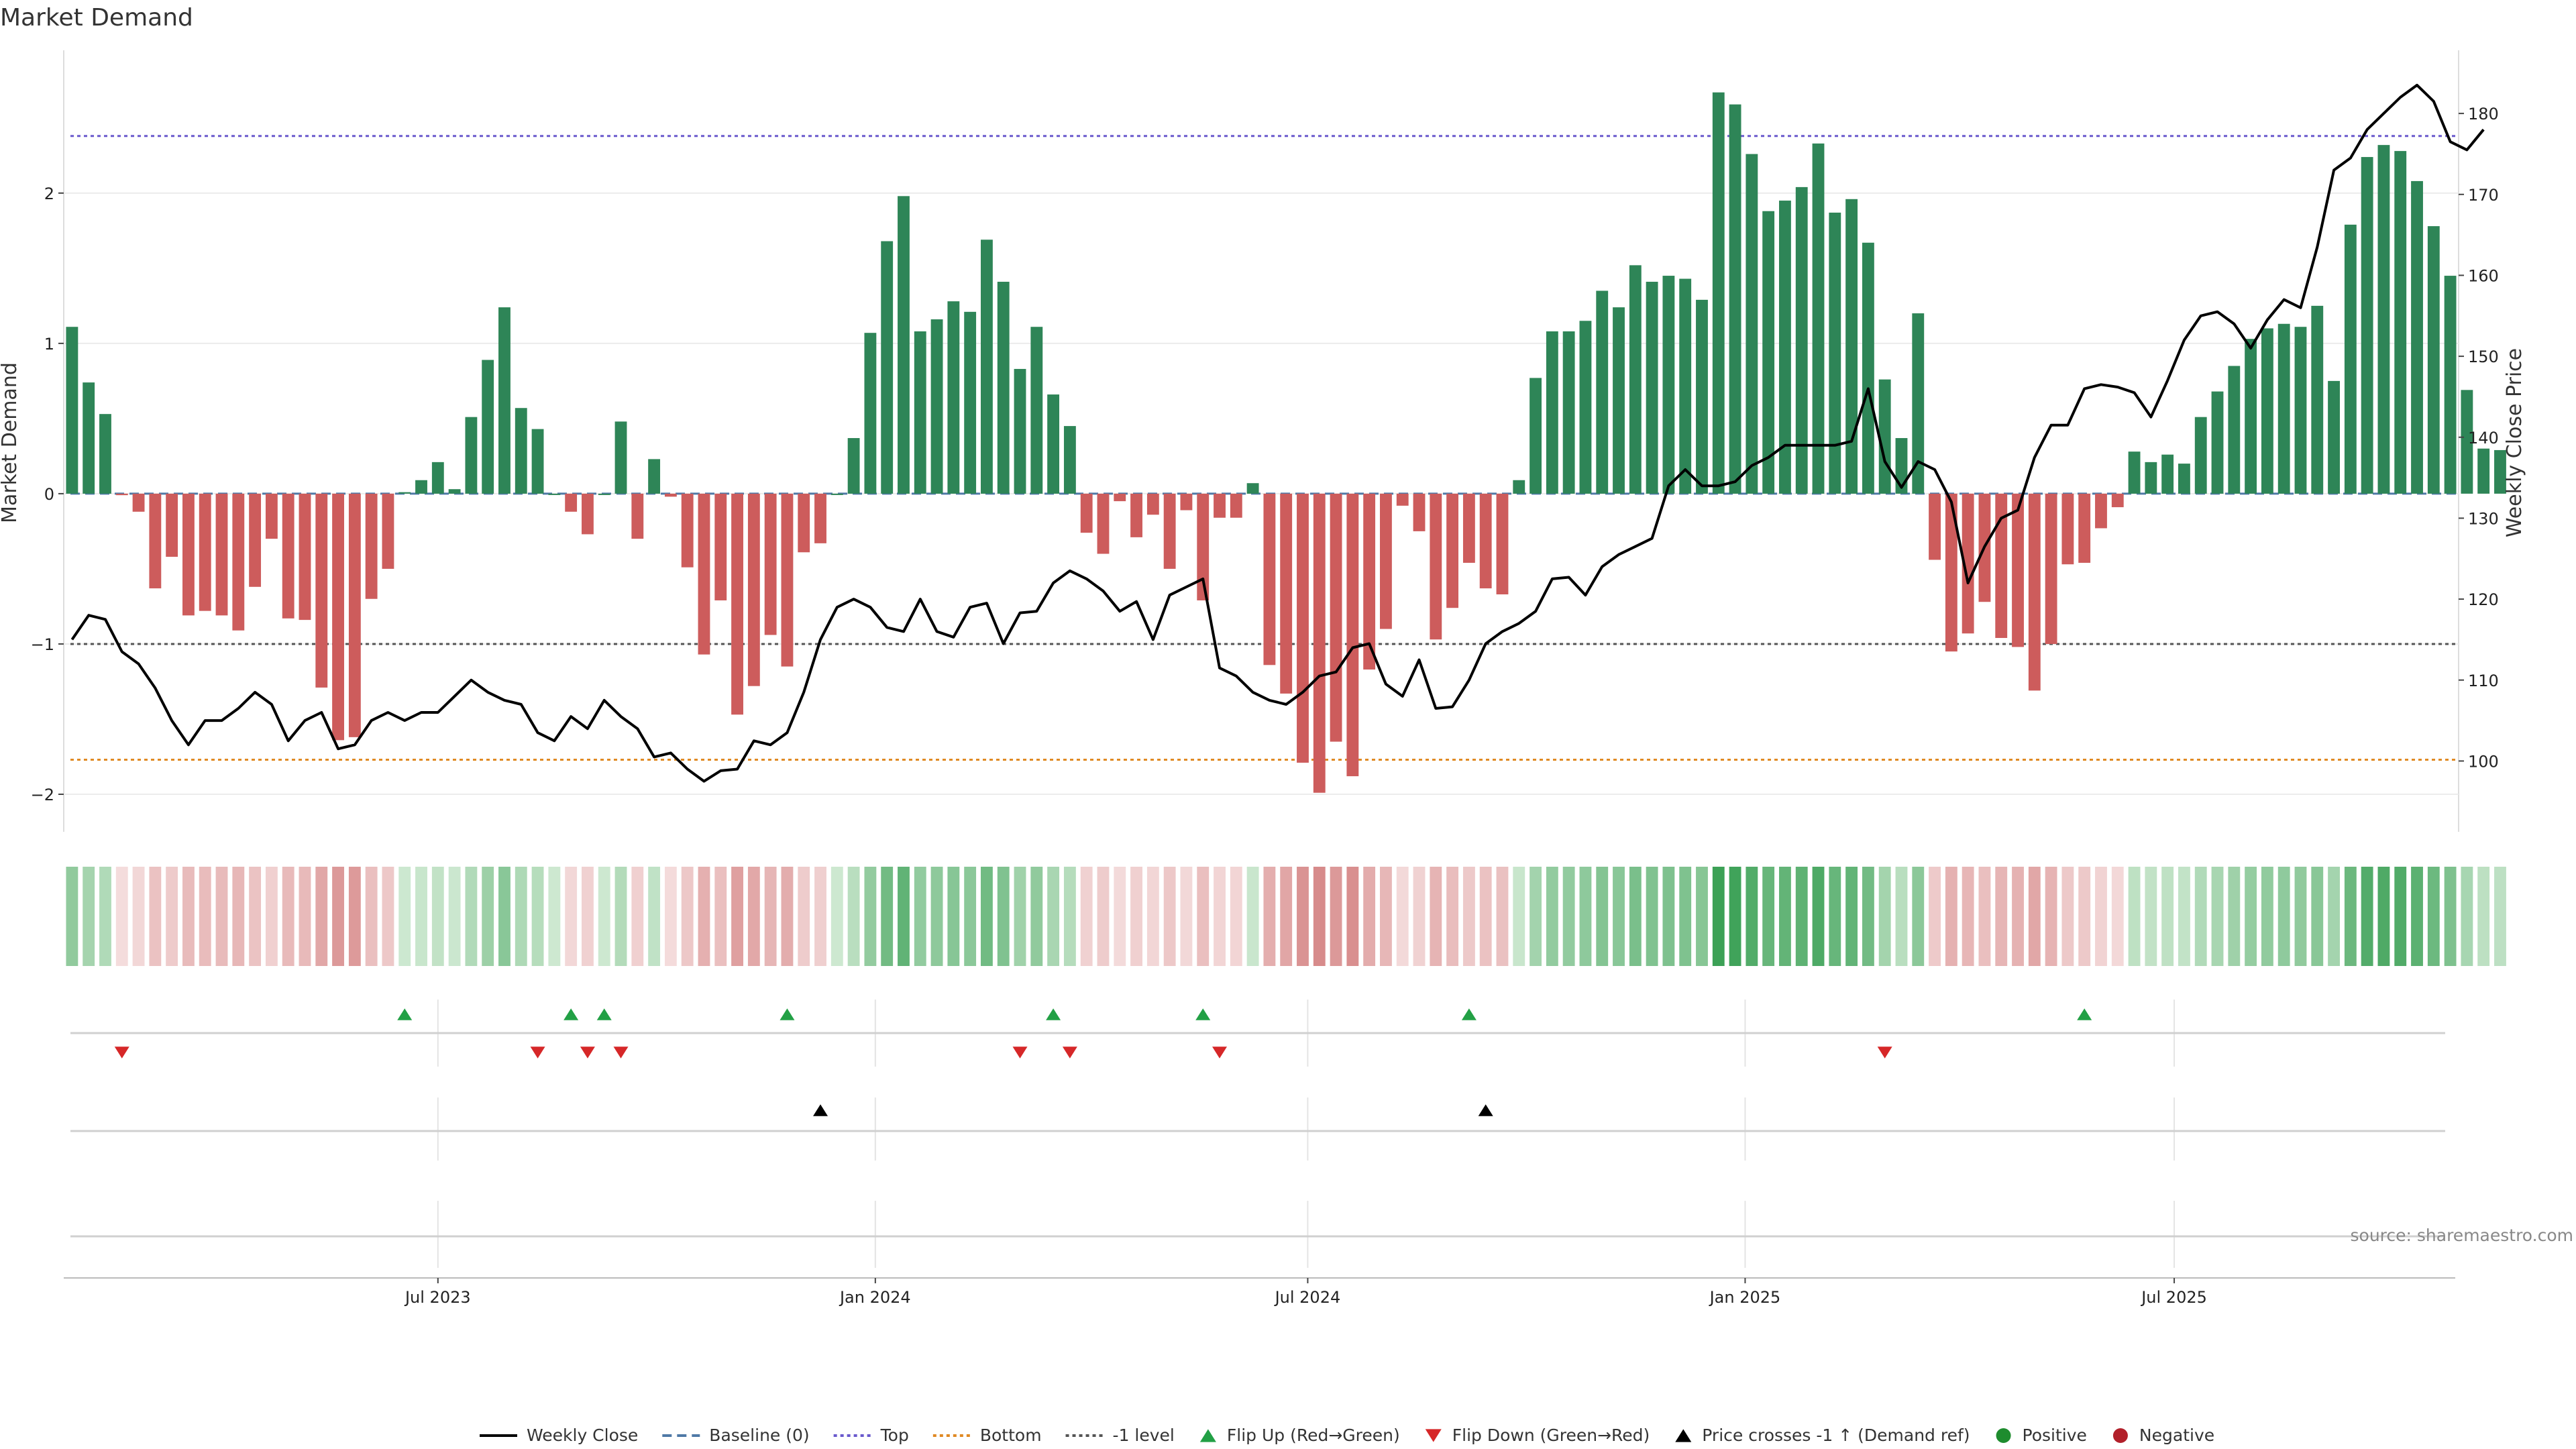 The width and height of the screenshot is (2576, 1449). Describe the element at coordinates (2483, 356) in the screenshot. I see `y2-tick-label: 150` at that location.